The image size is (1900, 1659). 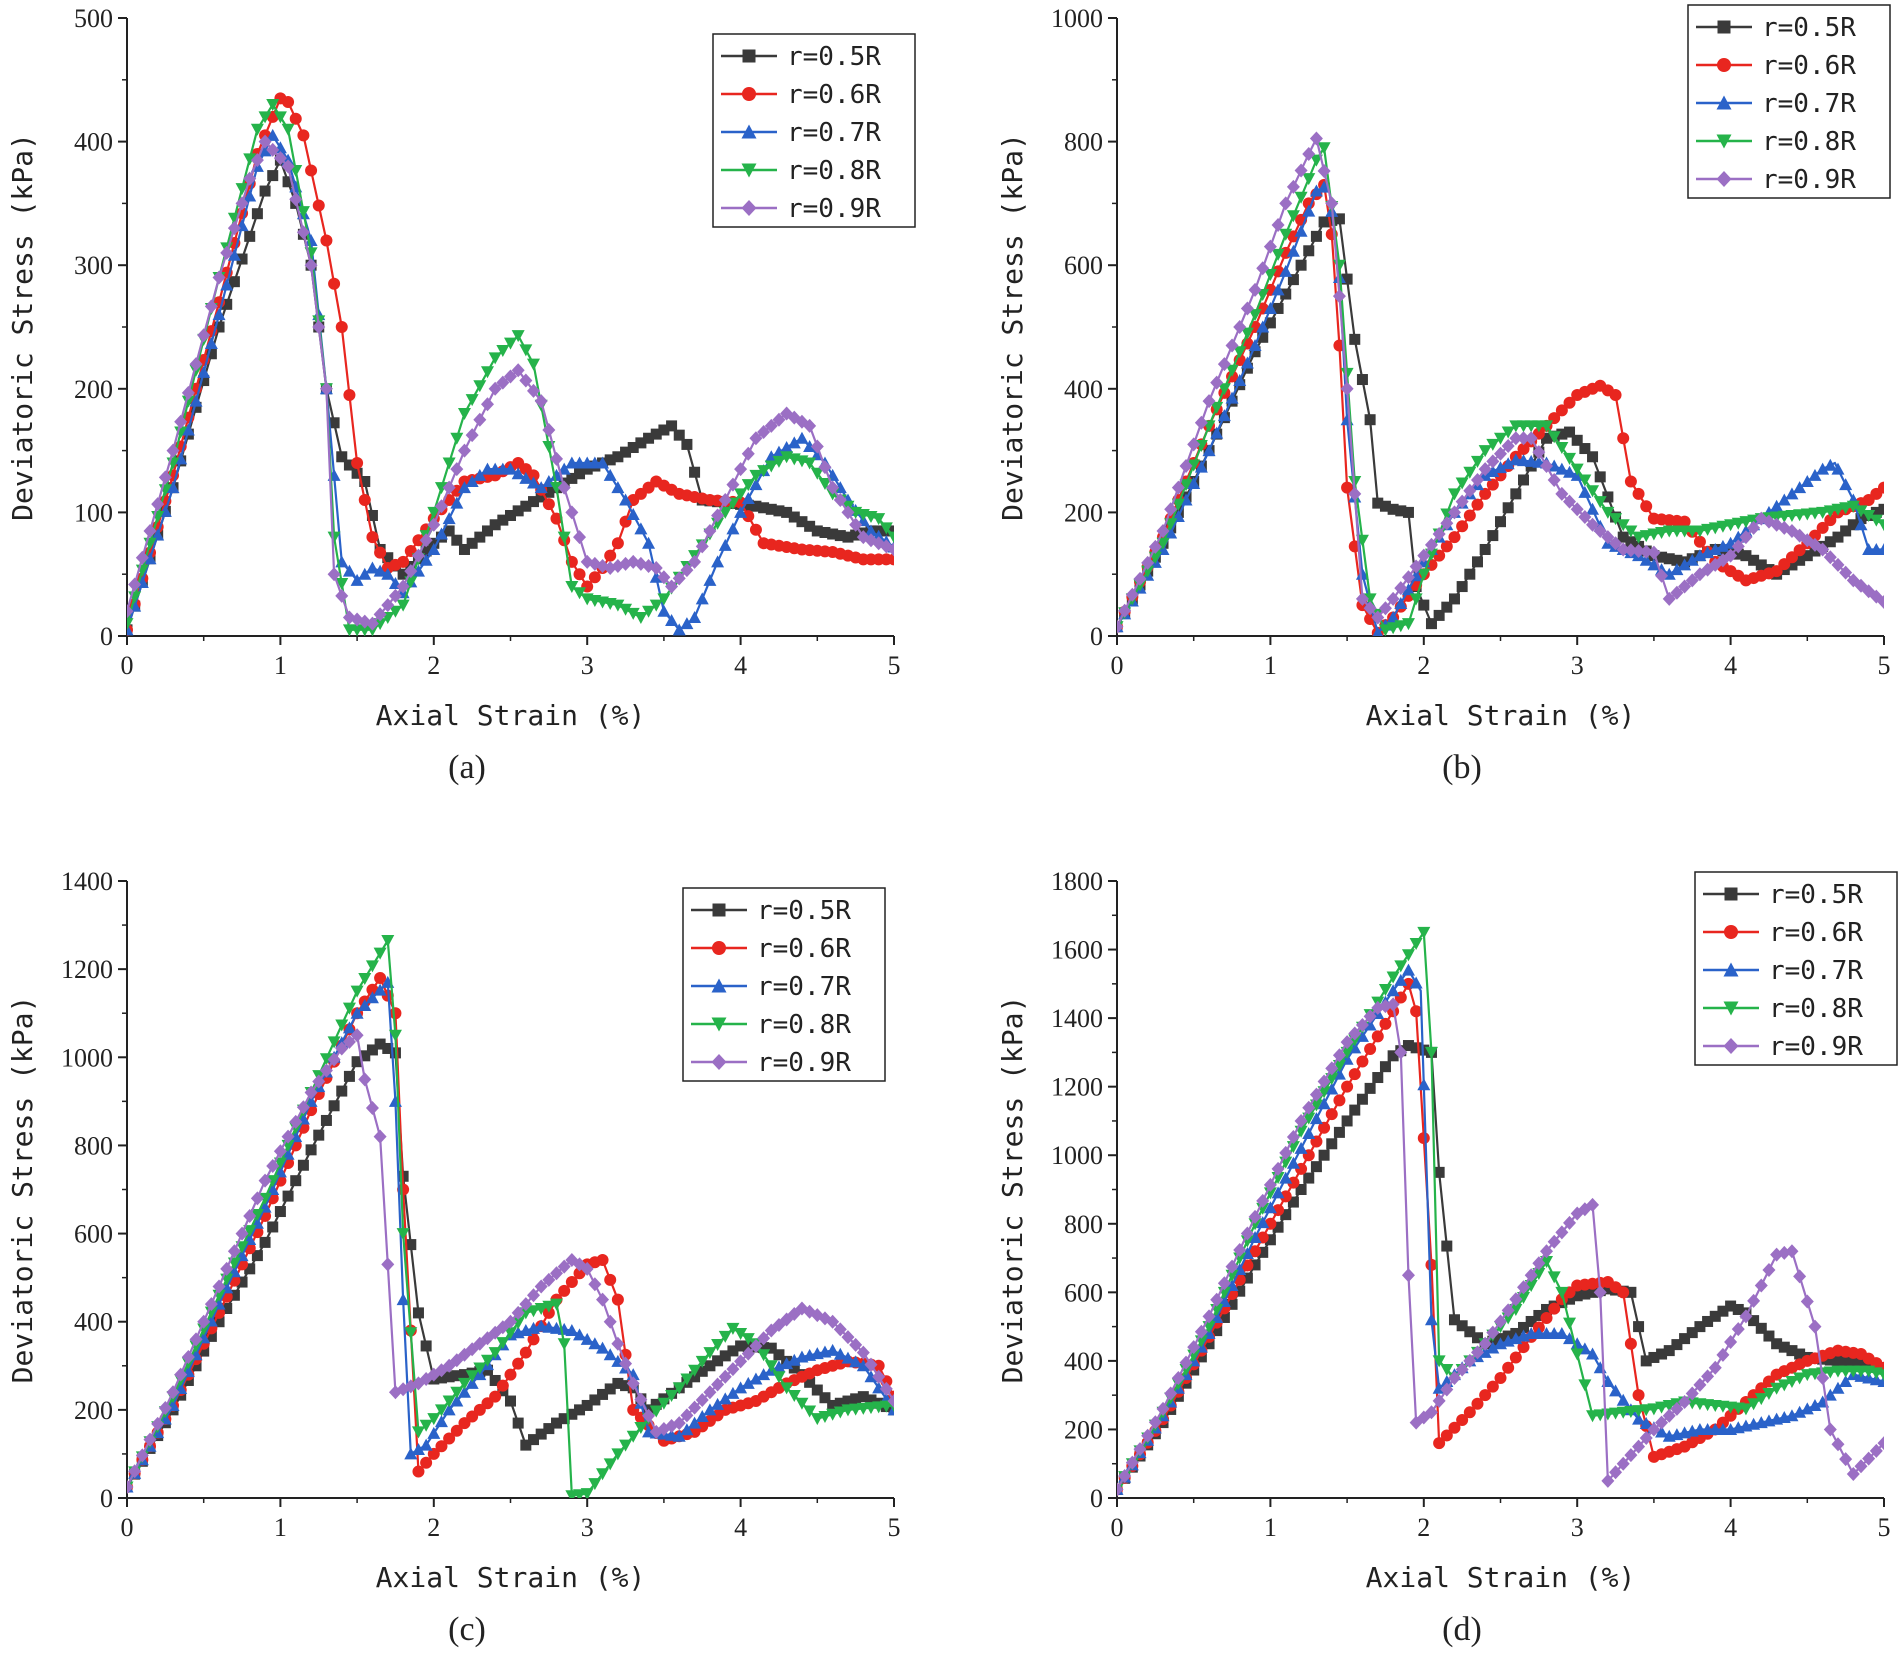 I want to click on y-tick-label: 1400, so click(x=87, y=881).